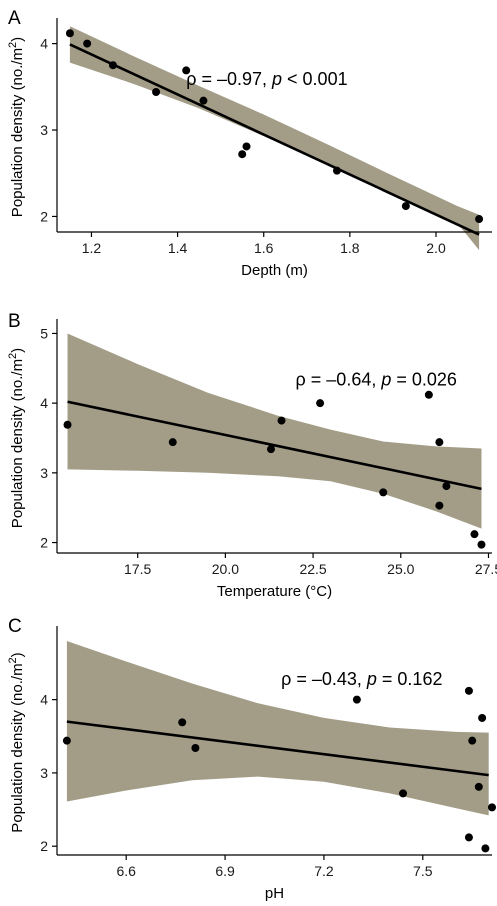 The width and height of the screenshot is (497, 906). Describe the element at coordinates (423, 871) in the screenshot. I see `x-tick-label: 7.5` at that location.